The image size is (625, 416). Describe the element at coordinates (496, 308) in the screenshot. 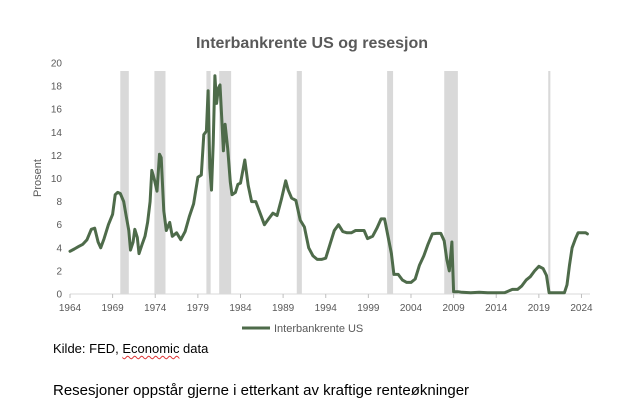

I see `x-tick-label: 2014` at that location.